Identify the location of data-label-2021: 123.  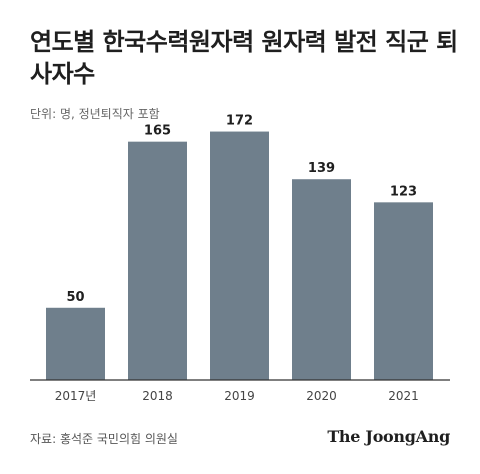
(403, 191).